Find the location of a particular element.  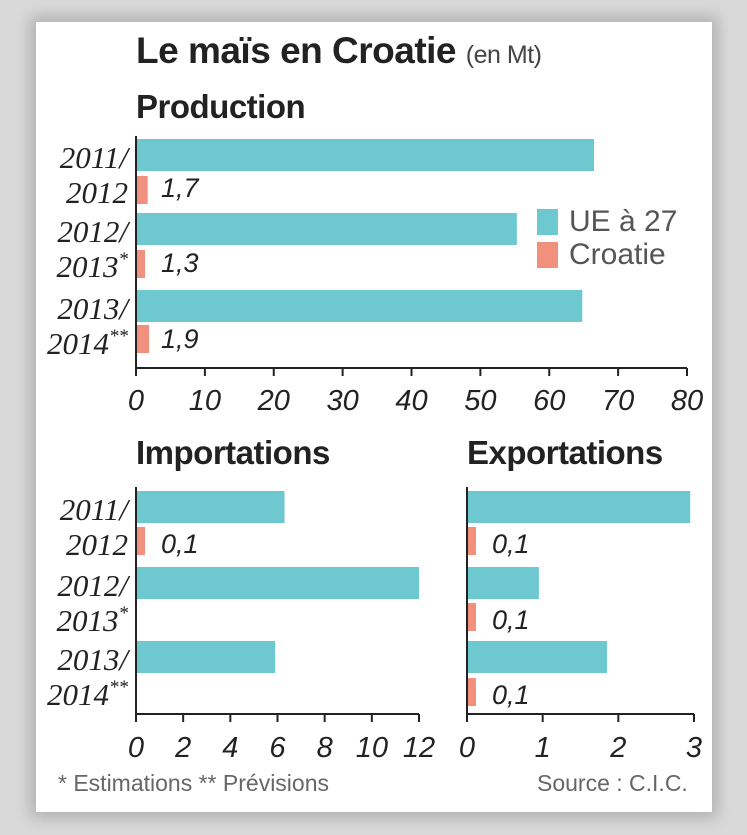

production-period-line2-2: 2014** is located at coordinates (88, 343).